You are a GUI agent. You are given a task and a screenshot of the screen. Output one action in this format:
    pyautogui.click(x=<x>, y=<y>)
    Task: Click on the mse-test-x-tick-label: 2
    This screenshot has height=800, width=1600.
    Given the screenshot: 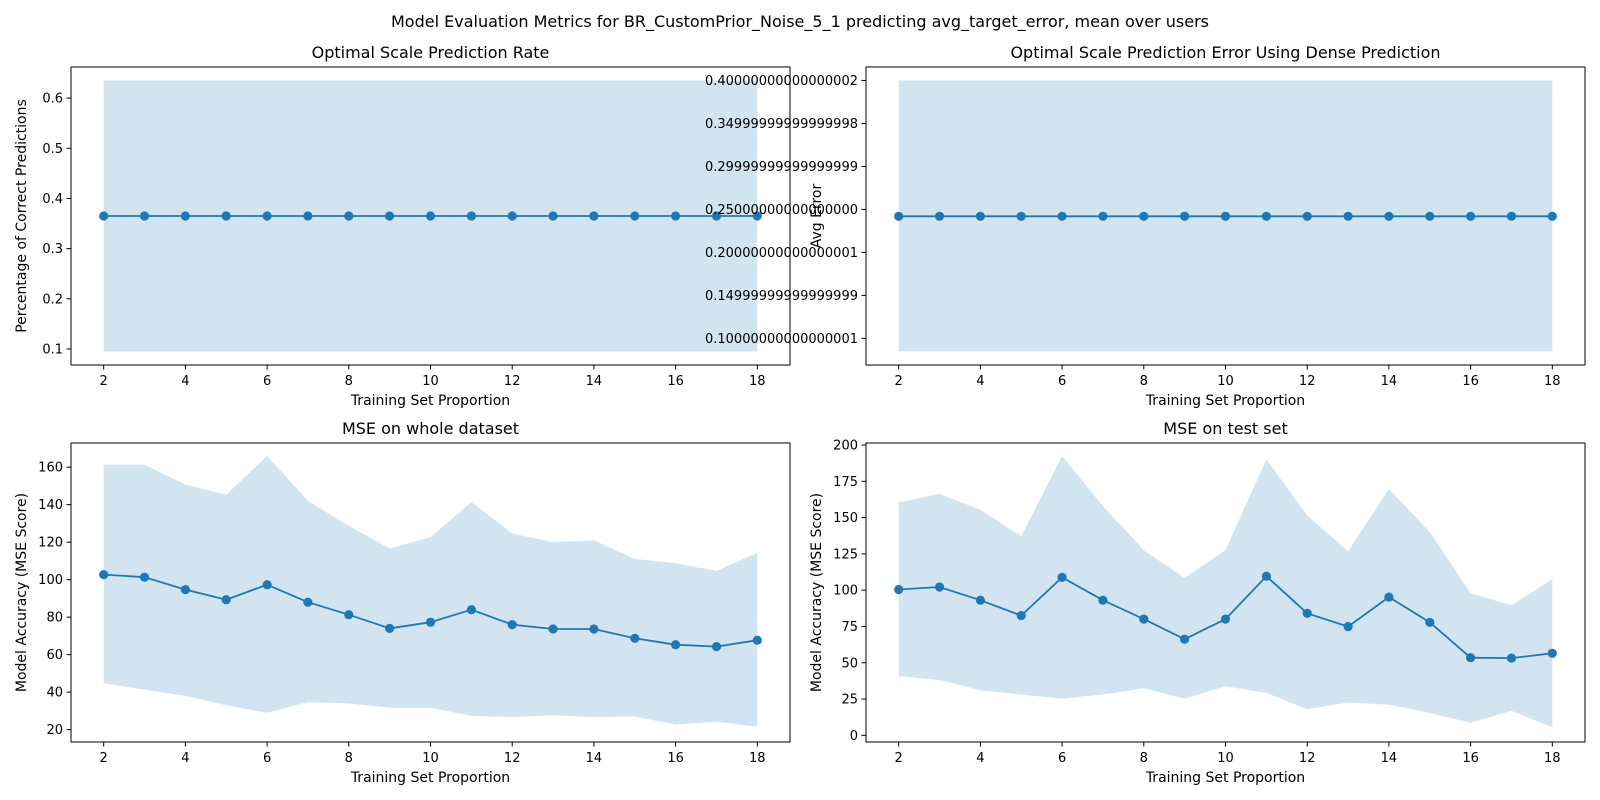 What is the action you would take?
    pyautogui.click(x=899, y=758)
    